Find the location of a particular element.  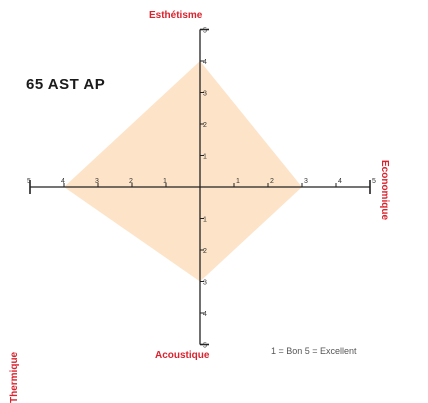

axis-label-economique: Economique is located at coordinates (384, 190).